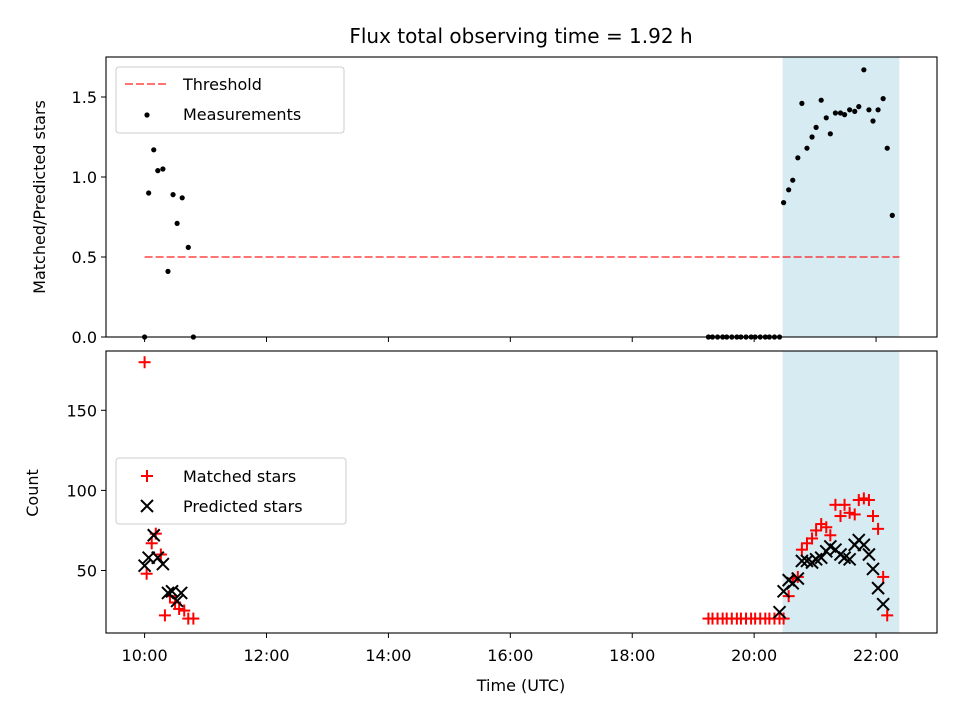  Describe the element at coordinates (876, 655) in the screenshot. I see `x-tick-label: 22:00` at that location.